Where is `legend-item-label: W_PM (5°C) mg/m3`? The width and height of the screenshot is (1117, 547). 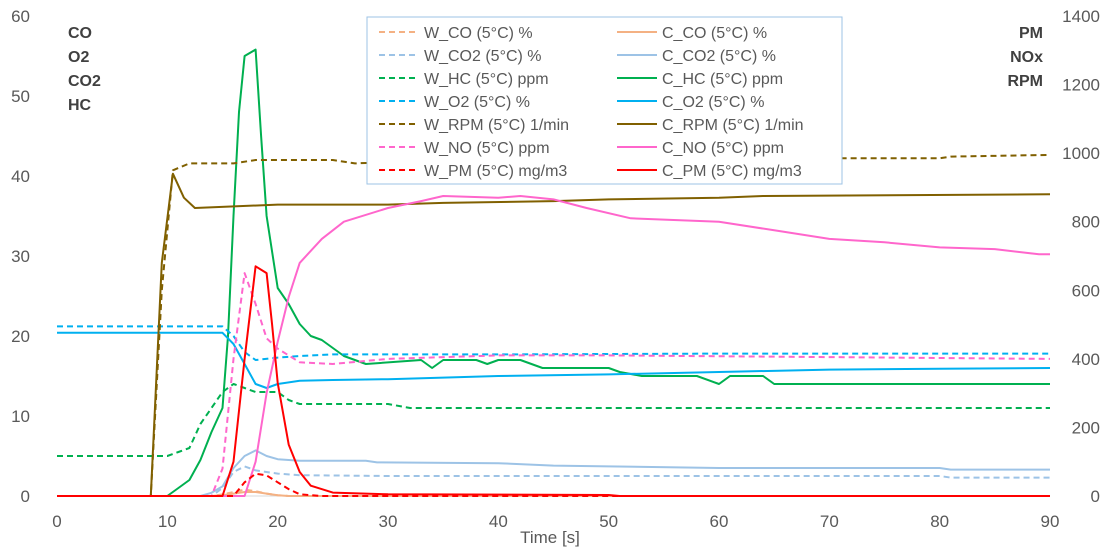
legend-item-label: W_PM (5°C) mg/m3 is located at coordinates (495, 171).